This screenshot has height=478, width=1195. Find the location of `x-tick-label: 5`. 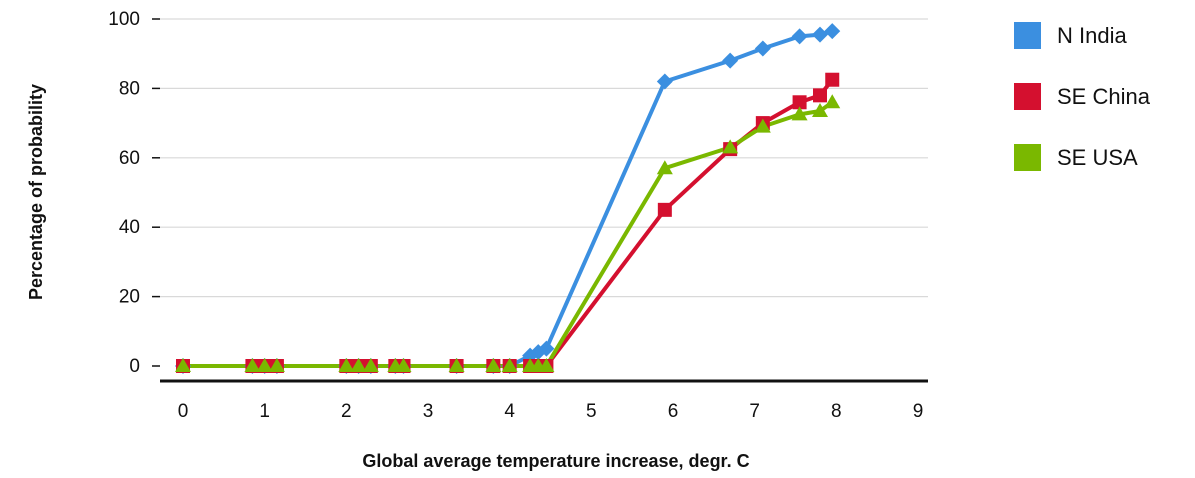

x-tick-label: 5 is located at coordinates (591, 411).